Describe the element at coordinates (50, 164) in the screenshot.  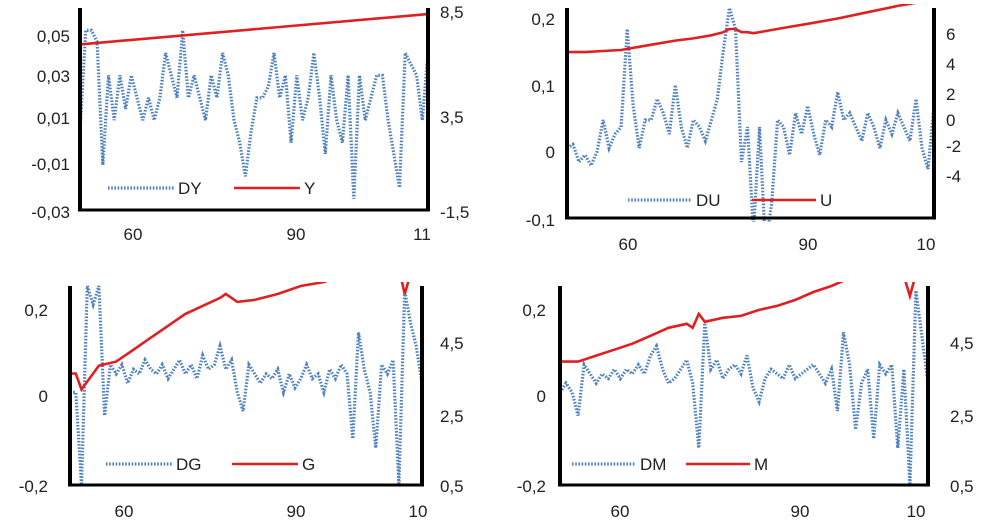
I see `y-left-tick-label: -0,01` at that location.